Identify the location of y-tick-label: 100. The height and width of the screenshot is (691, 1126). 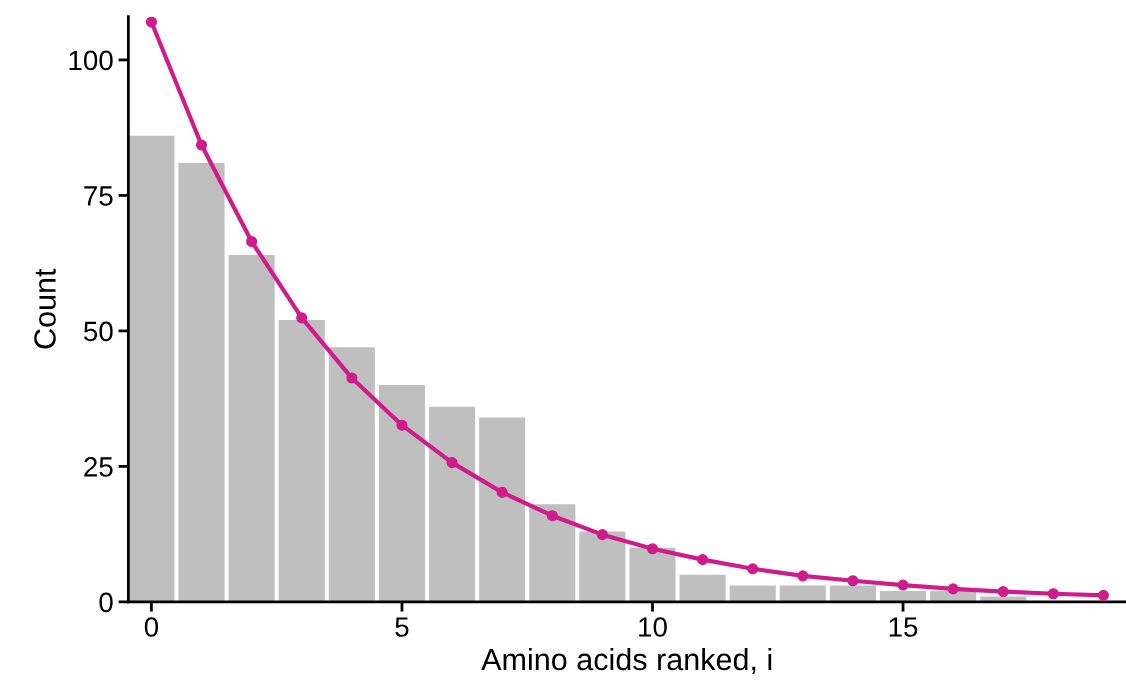
(91, 60).